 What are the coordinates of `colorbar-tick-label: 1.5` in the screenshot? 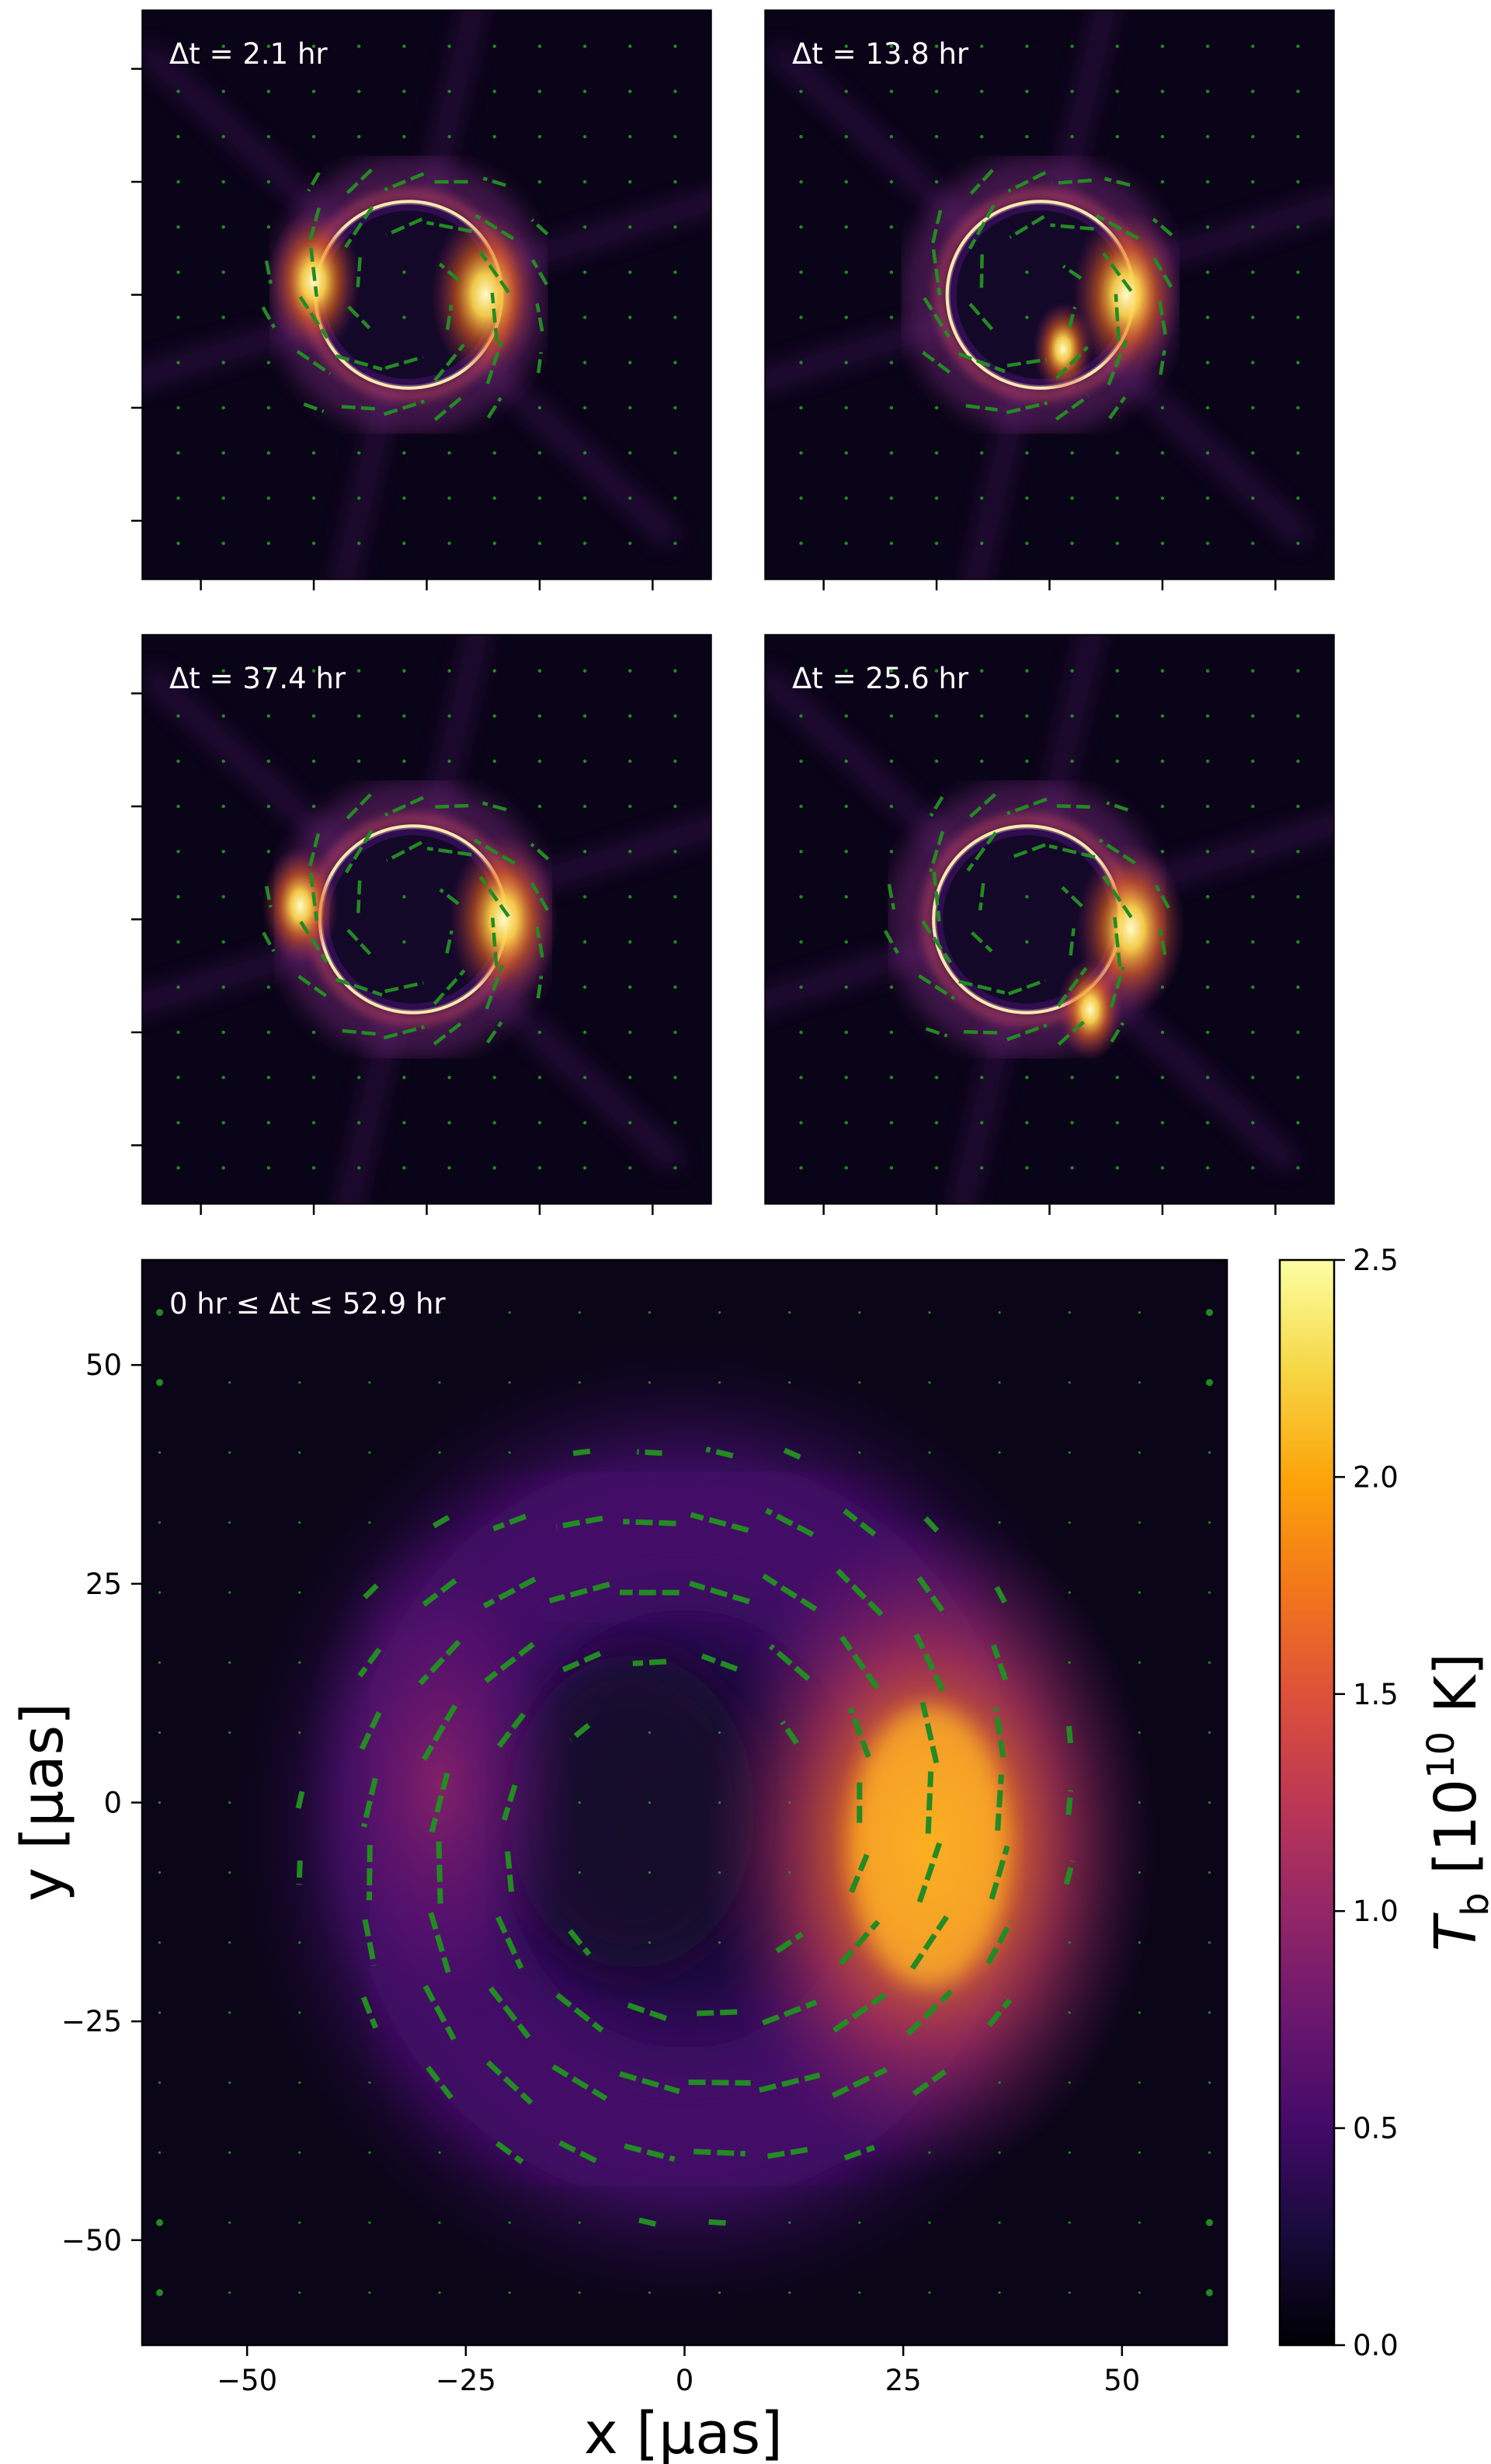 It's located at (1376, 1695).